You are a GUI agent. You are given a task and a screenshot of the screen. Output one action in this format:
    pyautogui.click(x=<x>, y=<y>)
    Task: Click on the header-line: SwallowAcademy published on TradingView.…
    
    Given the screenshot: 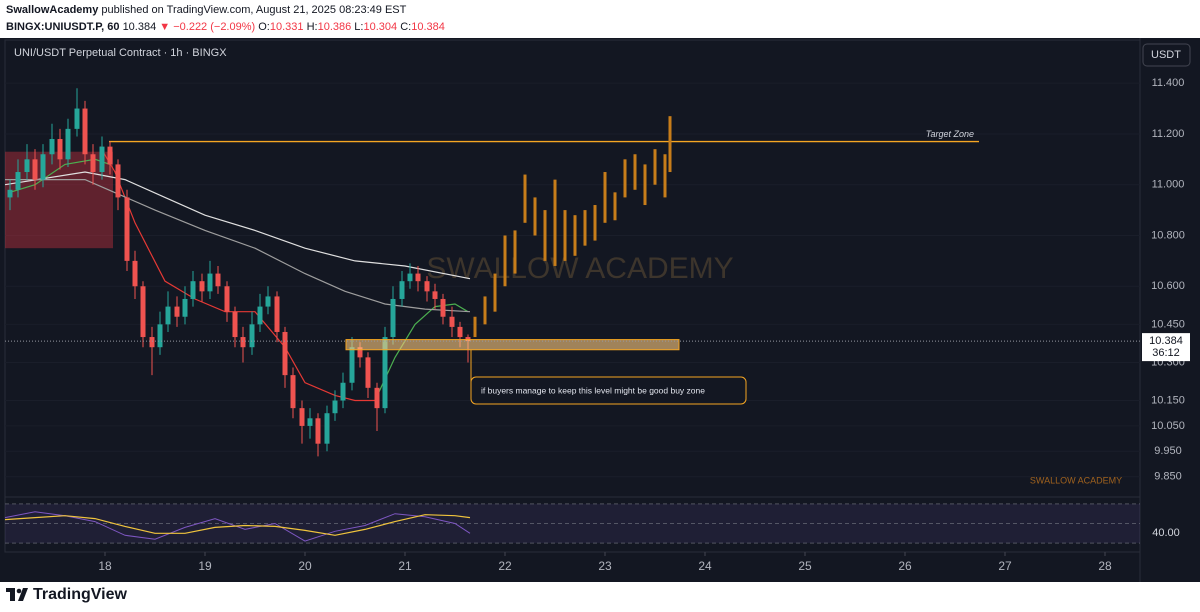 What is the action you would take?
    pyautogui.click(x=225, y=10)
    